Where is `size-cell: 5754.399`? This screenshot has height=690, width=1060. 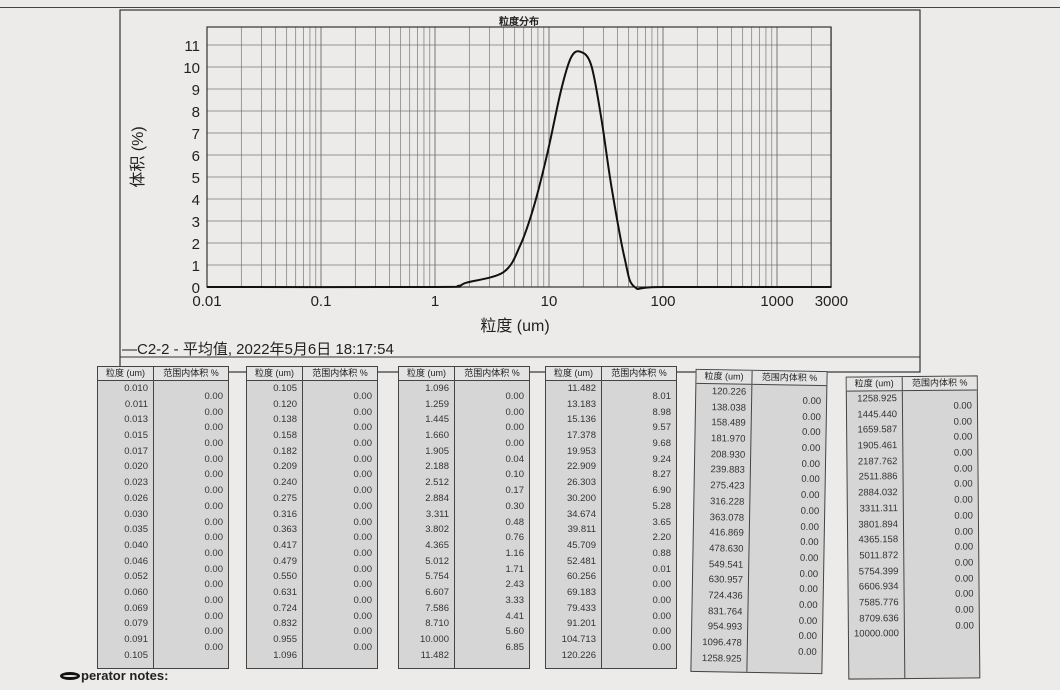
size-cell: 5754.399 is located at coordinates (878, 571).